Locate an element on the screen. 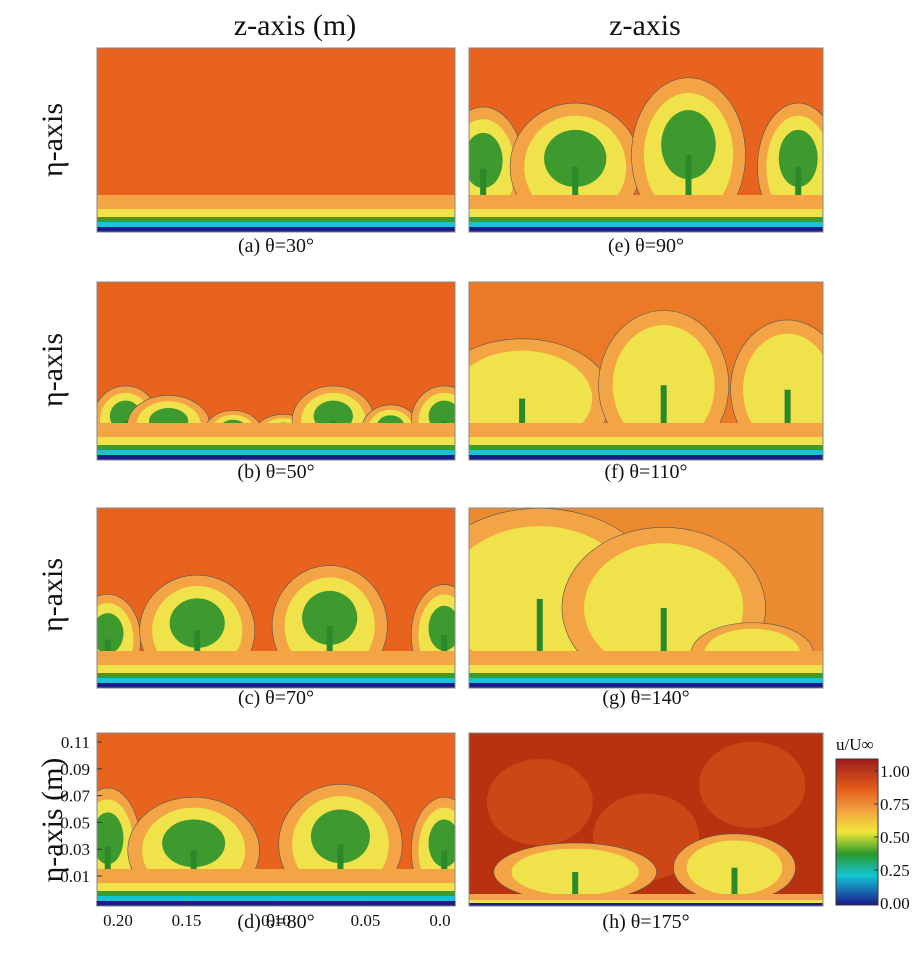 The height and width of the screenshot is (976, 922). x-tick-label: 0.10 is located at coordinates (276, 920).